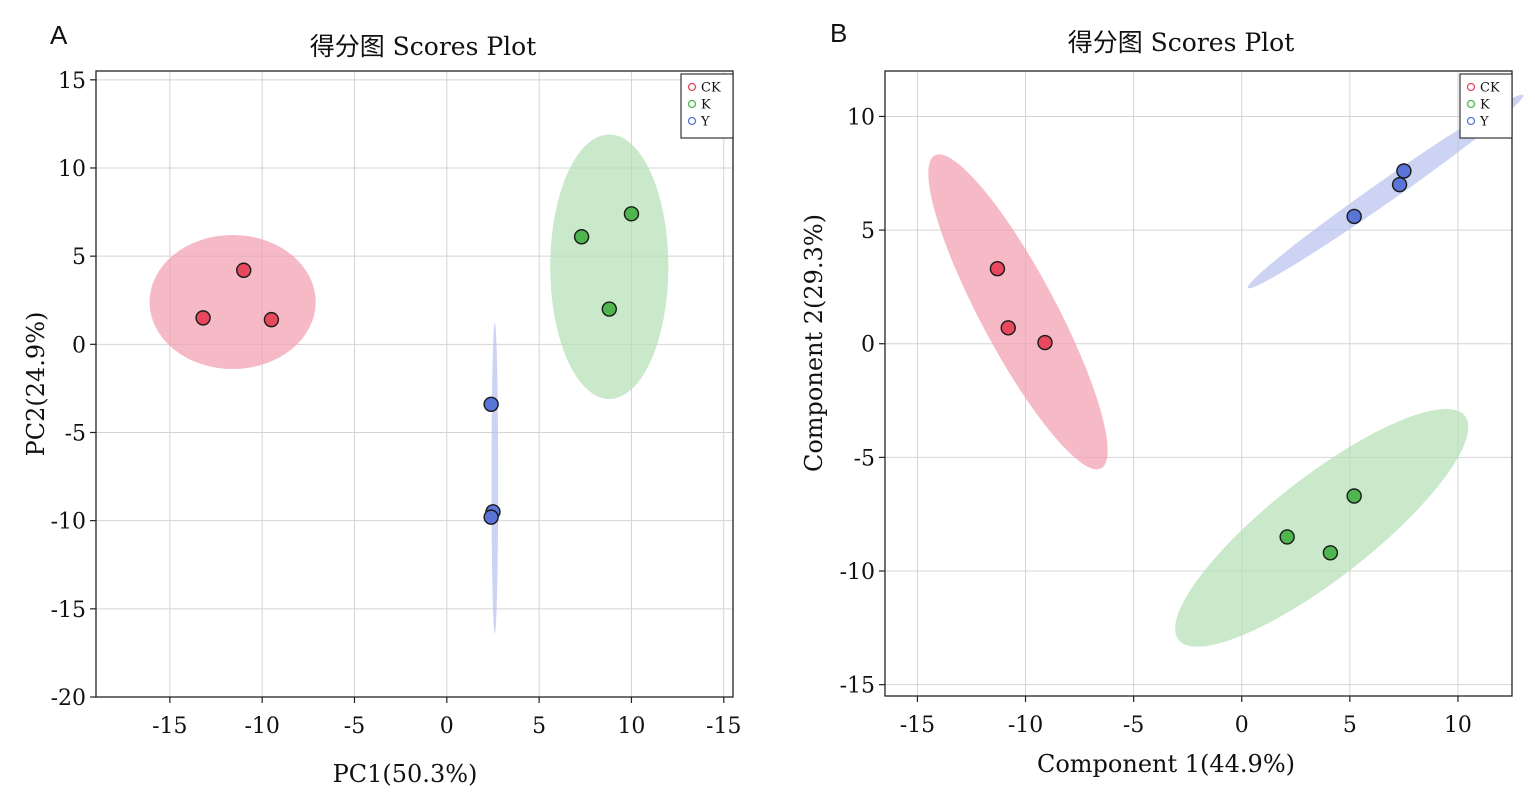 The height and width of the screenshot is (802, 1535). Describe the element at coordinates (405, 774) in the screenshot. I see `x-axis-label: PC1(50.3%)` at that location.